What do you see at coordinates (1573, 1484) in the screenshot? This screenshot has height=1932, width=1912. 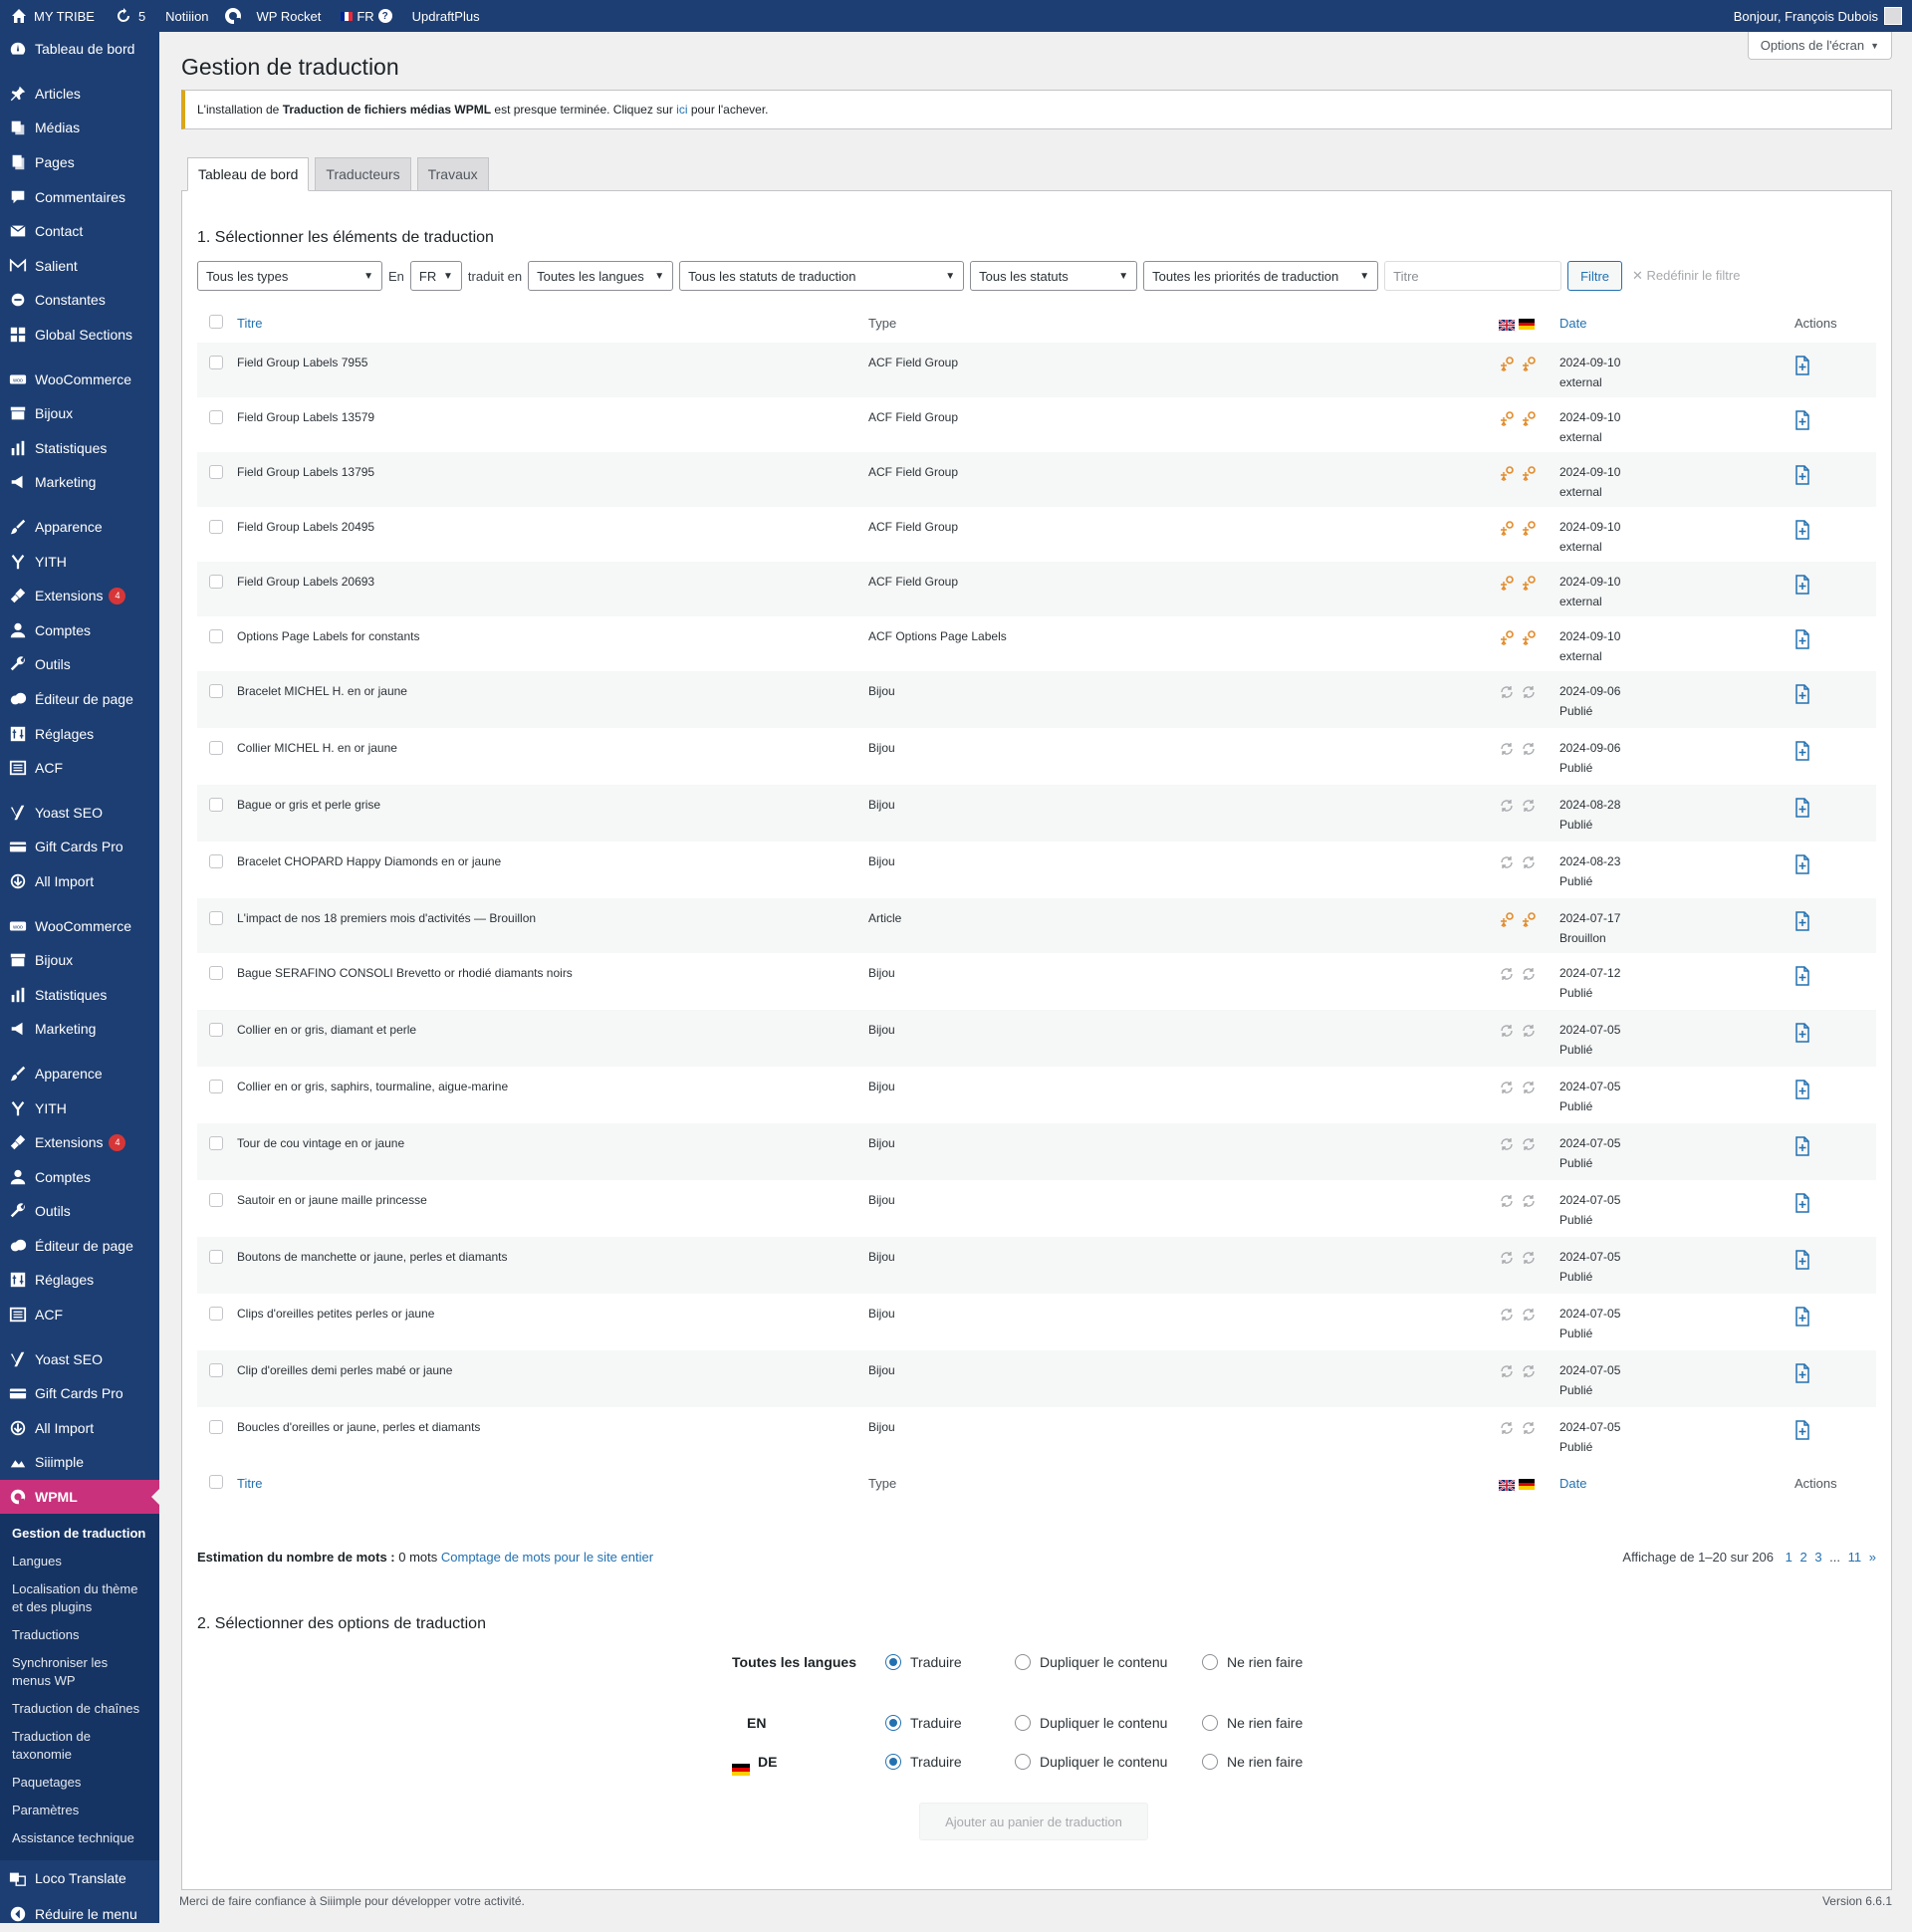 I see `date-column-footer: Date` at bounding box center [1573, 1484].